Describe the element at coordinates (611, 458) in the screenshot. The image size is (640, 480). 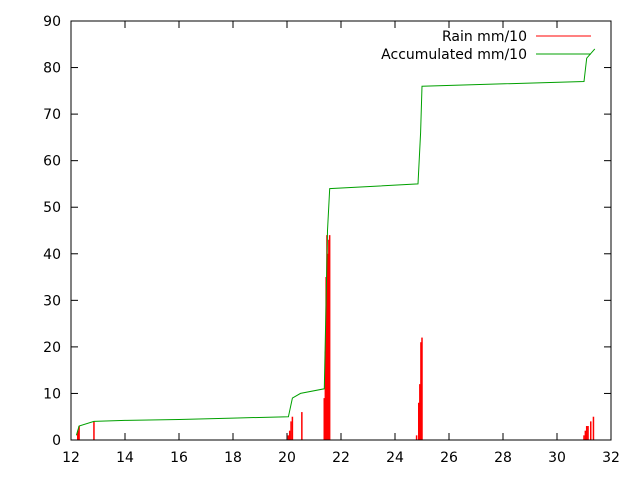
I see `x-tick-label: 32` at that location.